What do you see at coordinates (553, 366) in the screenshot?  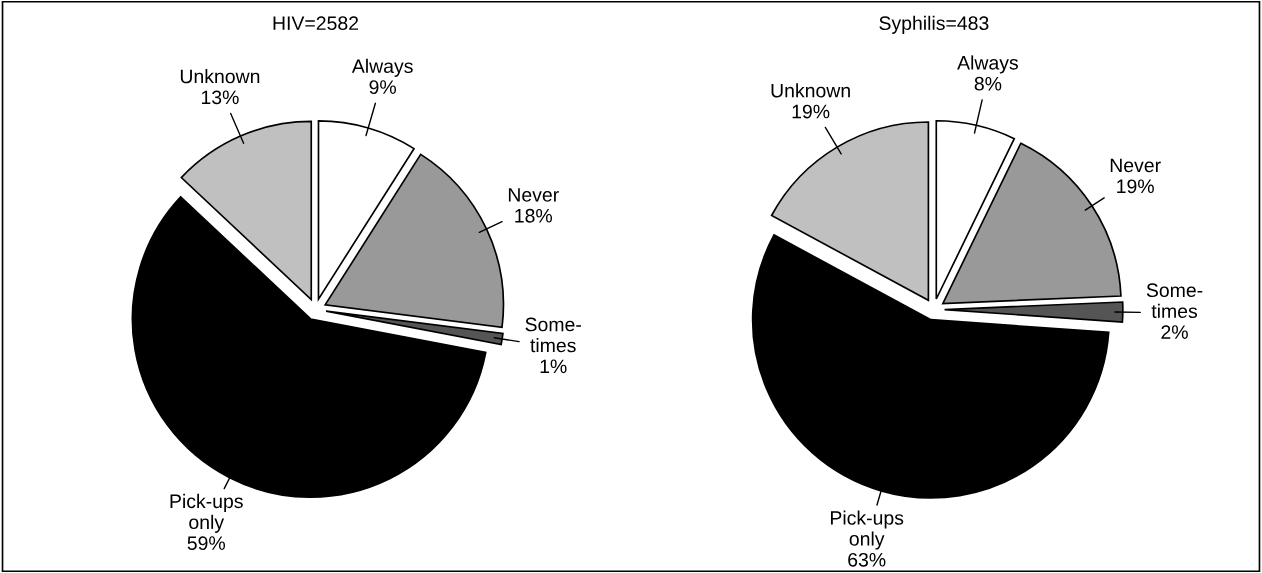 I see `data-label: 1%` at bounding box center [553, 366].